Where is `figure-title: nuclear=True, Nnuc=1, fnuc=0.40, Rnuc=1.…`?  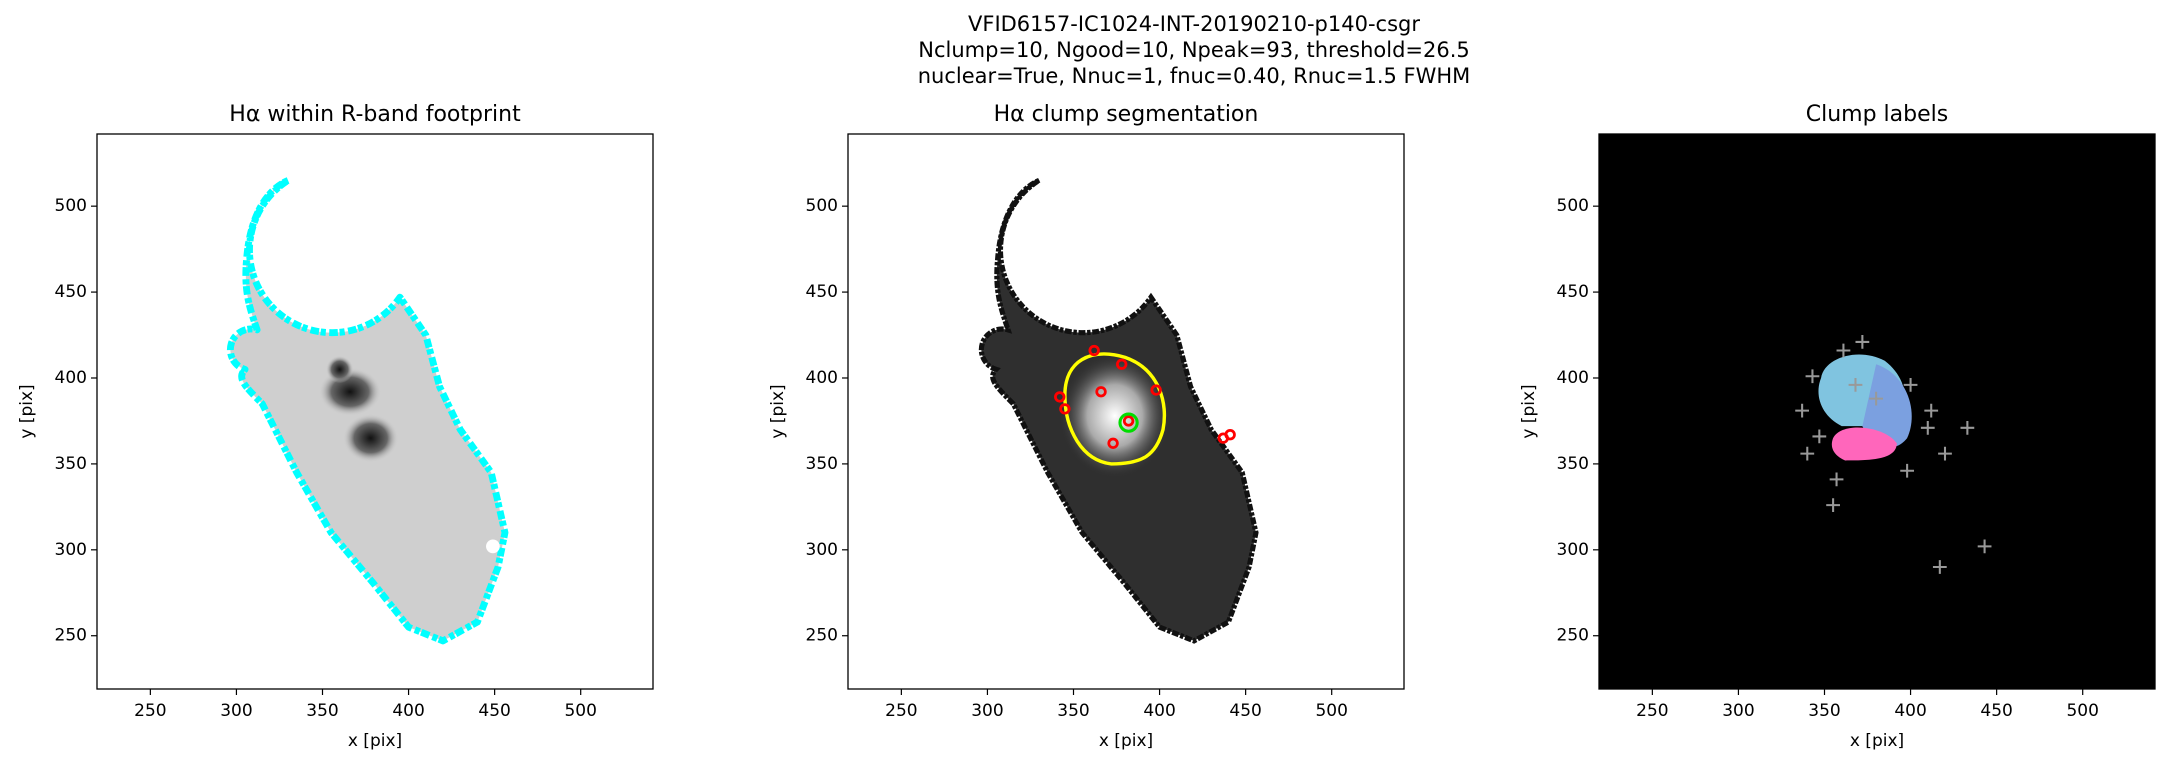 figure-title: nuclear=True, Nnuc=1, fnuc=0.40, Rnuc=1.… is located at coordinates (1194, 76).